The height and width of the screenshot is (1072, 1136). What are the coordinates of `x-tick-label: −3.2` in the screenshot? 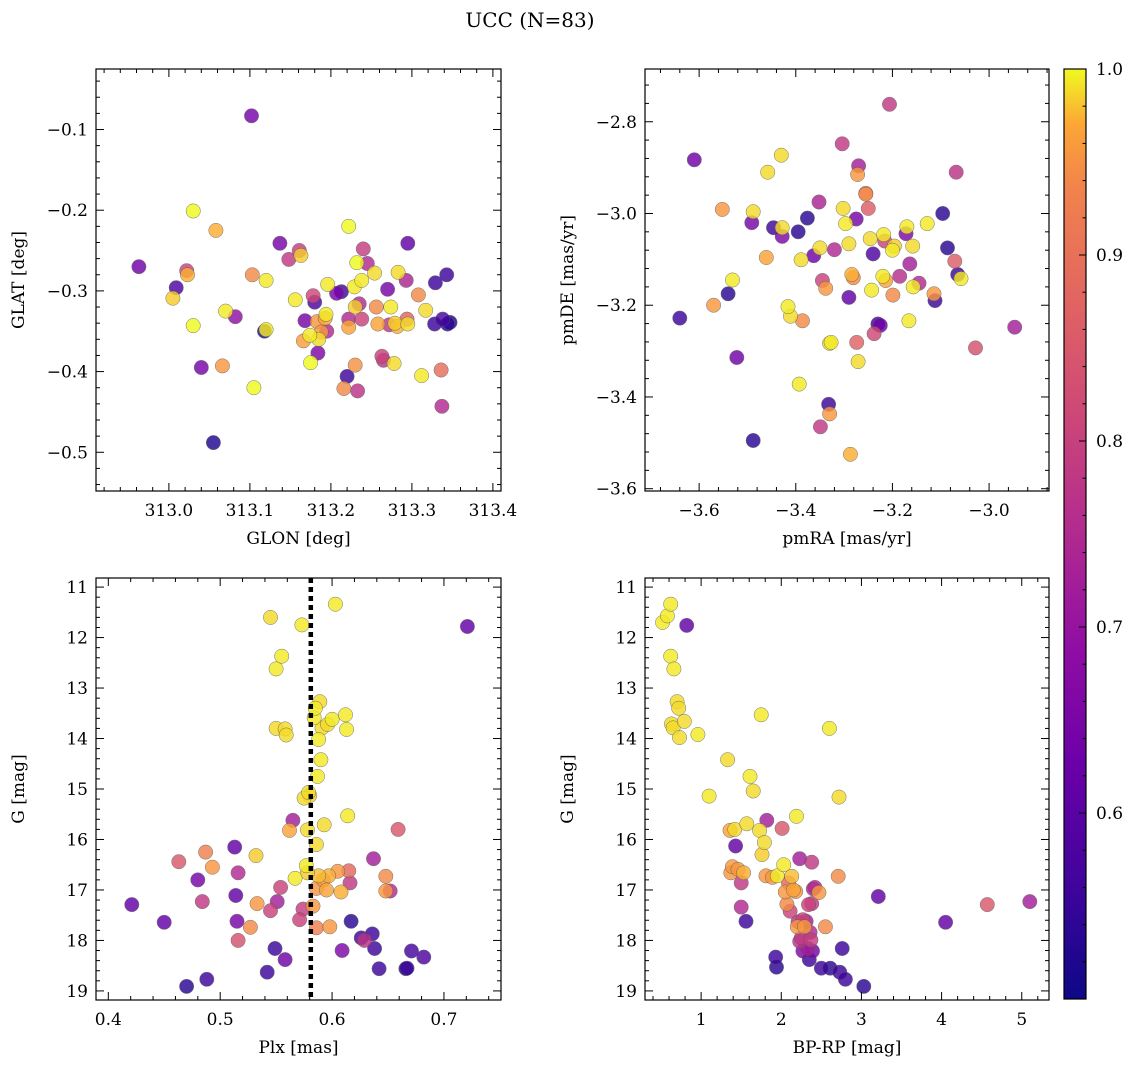 It's located at (892, 511).